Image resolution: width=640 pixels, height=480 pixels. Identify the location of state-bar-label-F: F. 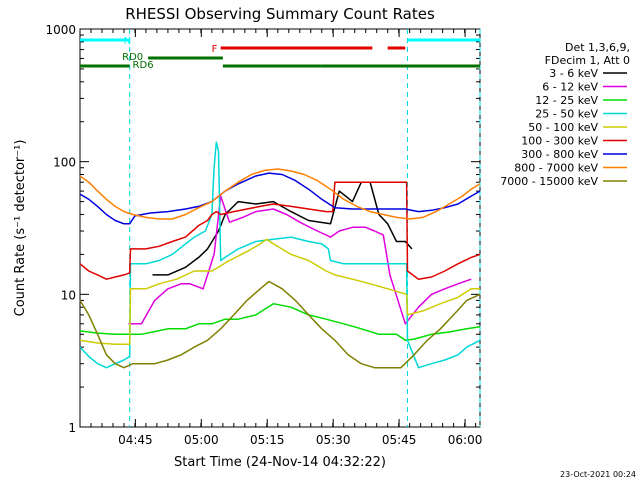
(215, 49).